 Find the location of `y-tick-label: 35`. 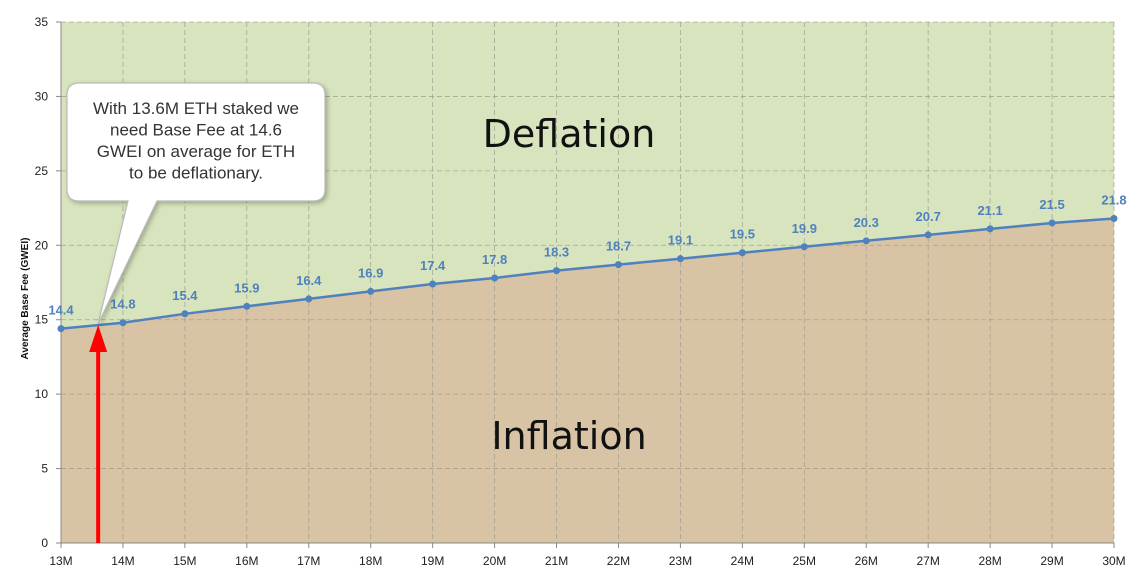

y-tick-label: 35 is located at coordinates (42, 22).